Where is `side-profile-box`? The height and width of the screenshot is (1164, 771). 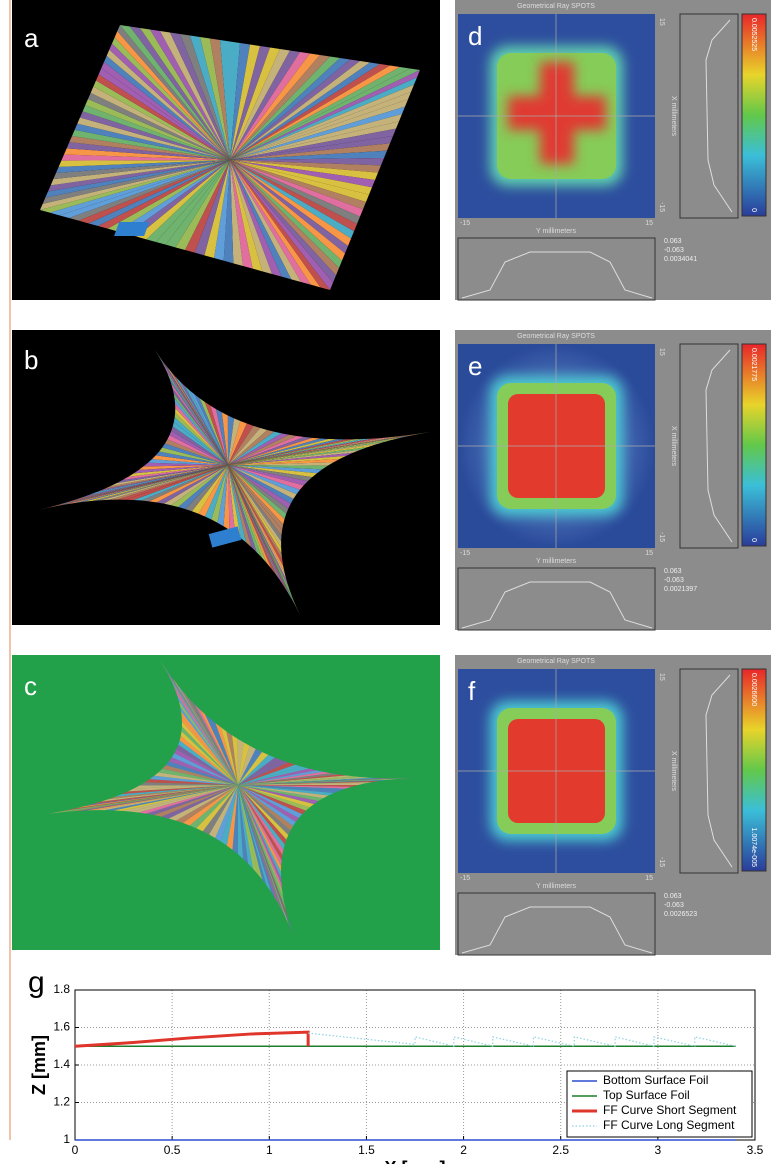
side-profile-box is located at coordinates (709, 771).